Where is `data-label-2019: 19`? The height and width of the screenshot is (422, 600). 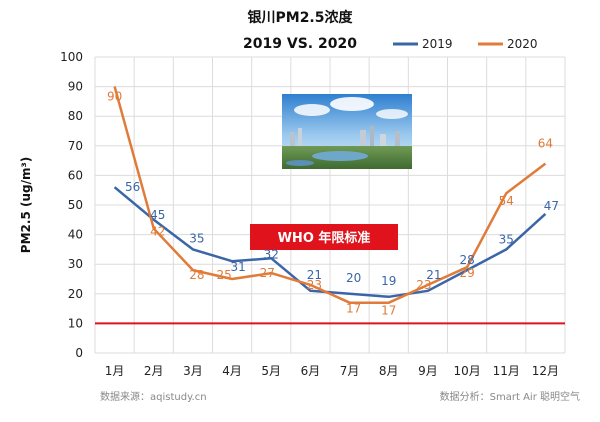
data-label-2019: 19 is located at coordinates (388, 281).